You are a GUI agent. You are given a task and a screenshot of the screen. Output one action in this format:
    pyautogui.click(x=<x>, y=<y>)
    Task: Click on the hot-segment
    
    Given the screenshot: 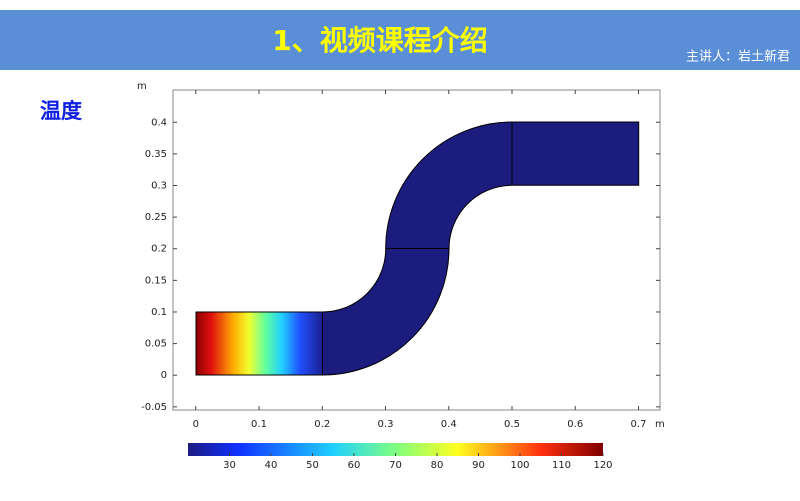 What is the action you would take?
    pyautogui.click(x=259, y=343)
    